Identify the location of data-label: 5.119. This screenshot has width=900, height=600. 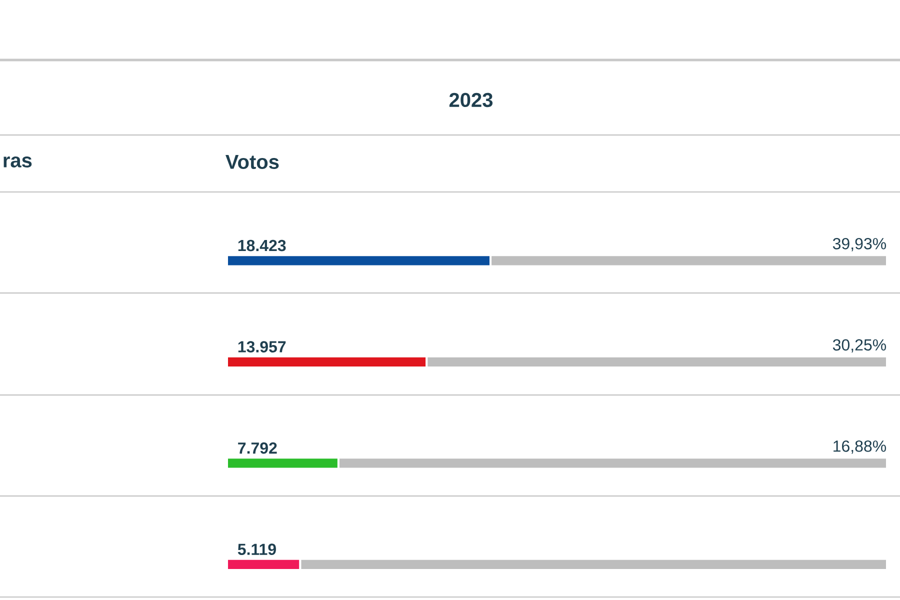
(257, 549).